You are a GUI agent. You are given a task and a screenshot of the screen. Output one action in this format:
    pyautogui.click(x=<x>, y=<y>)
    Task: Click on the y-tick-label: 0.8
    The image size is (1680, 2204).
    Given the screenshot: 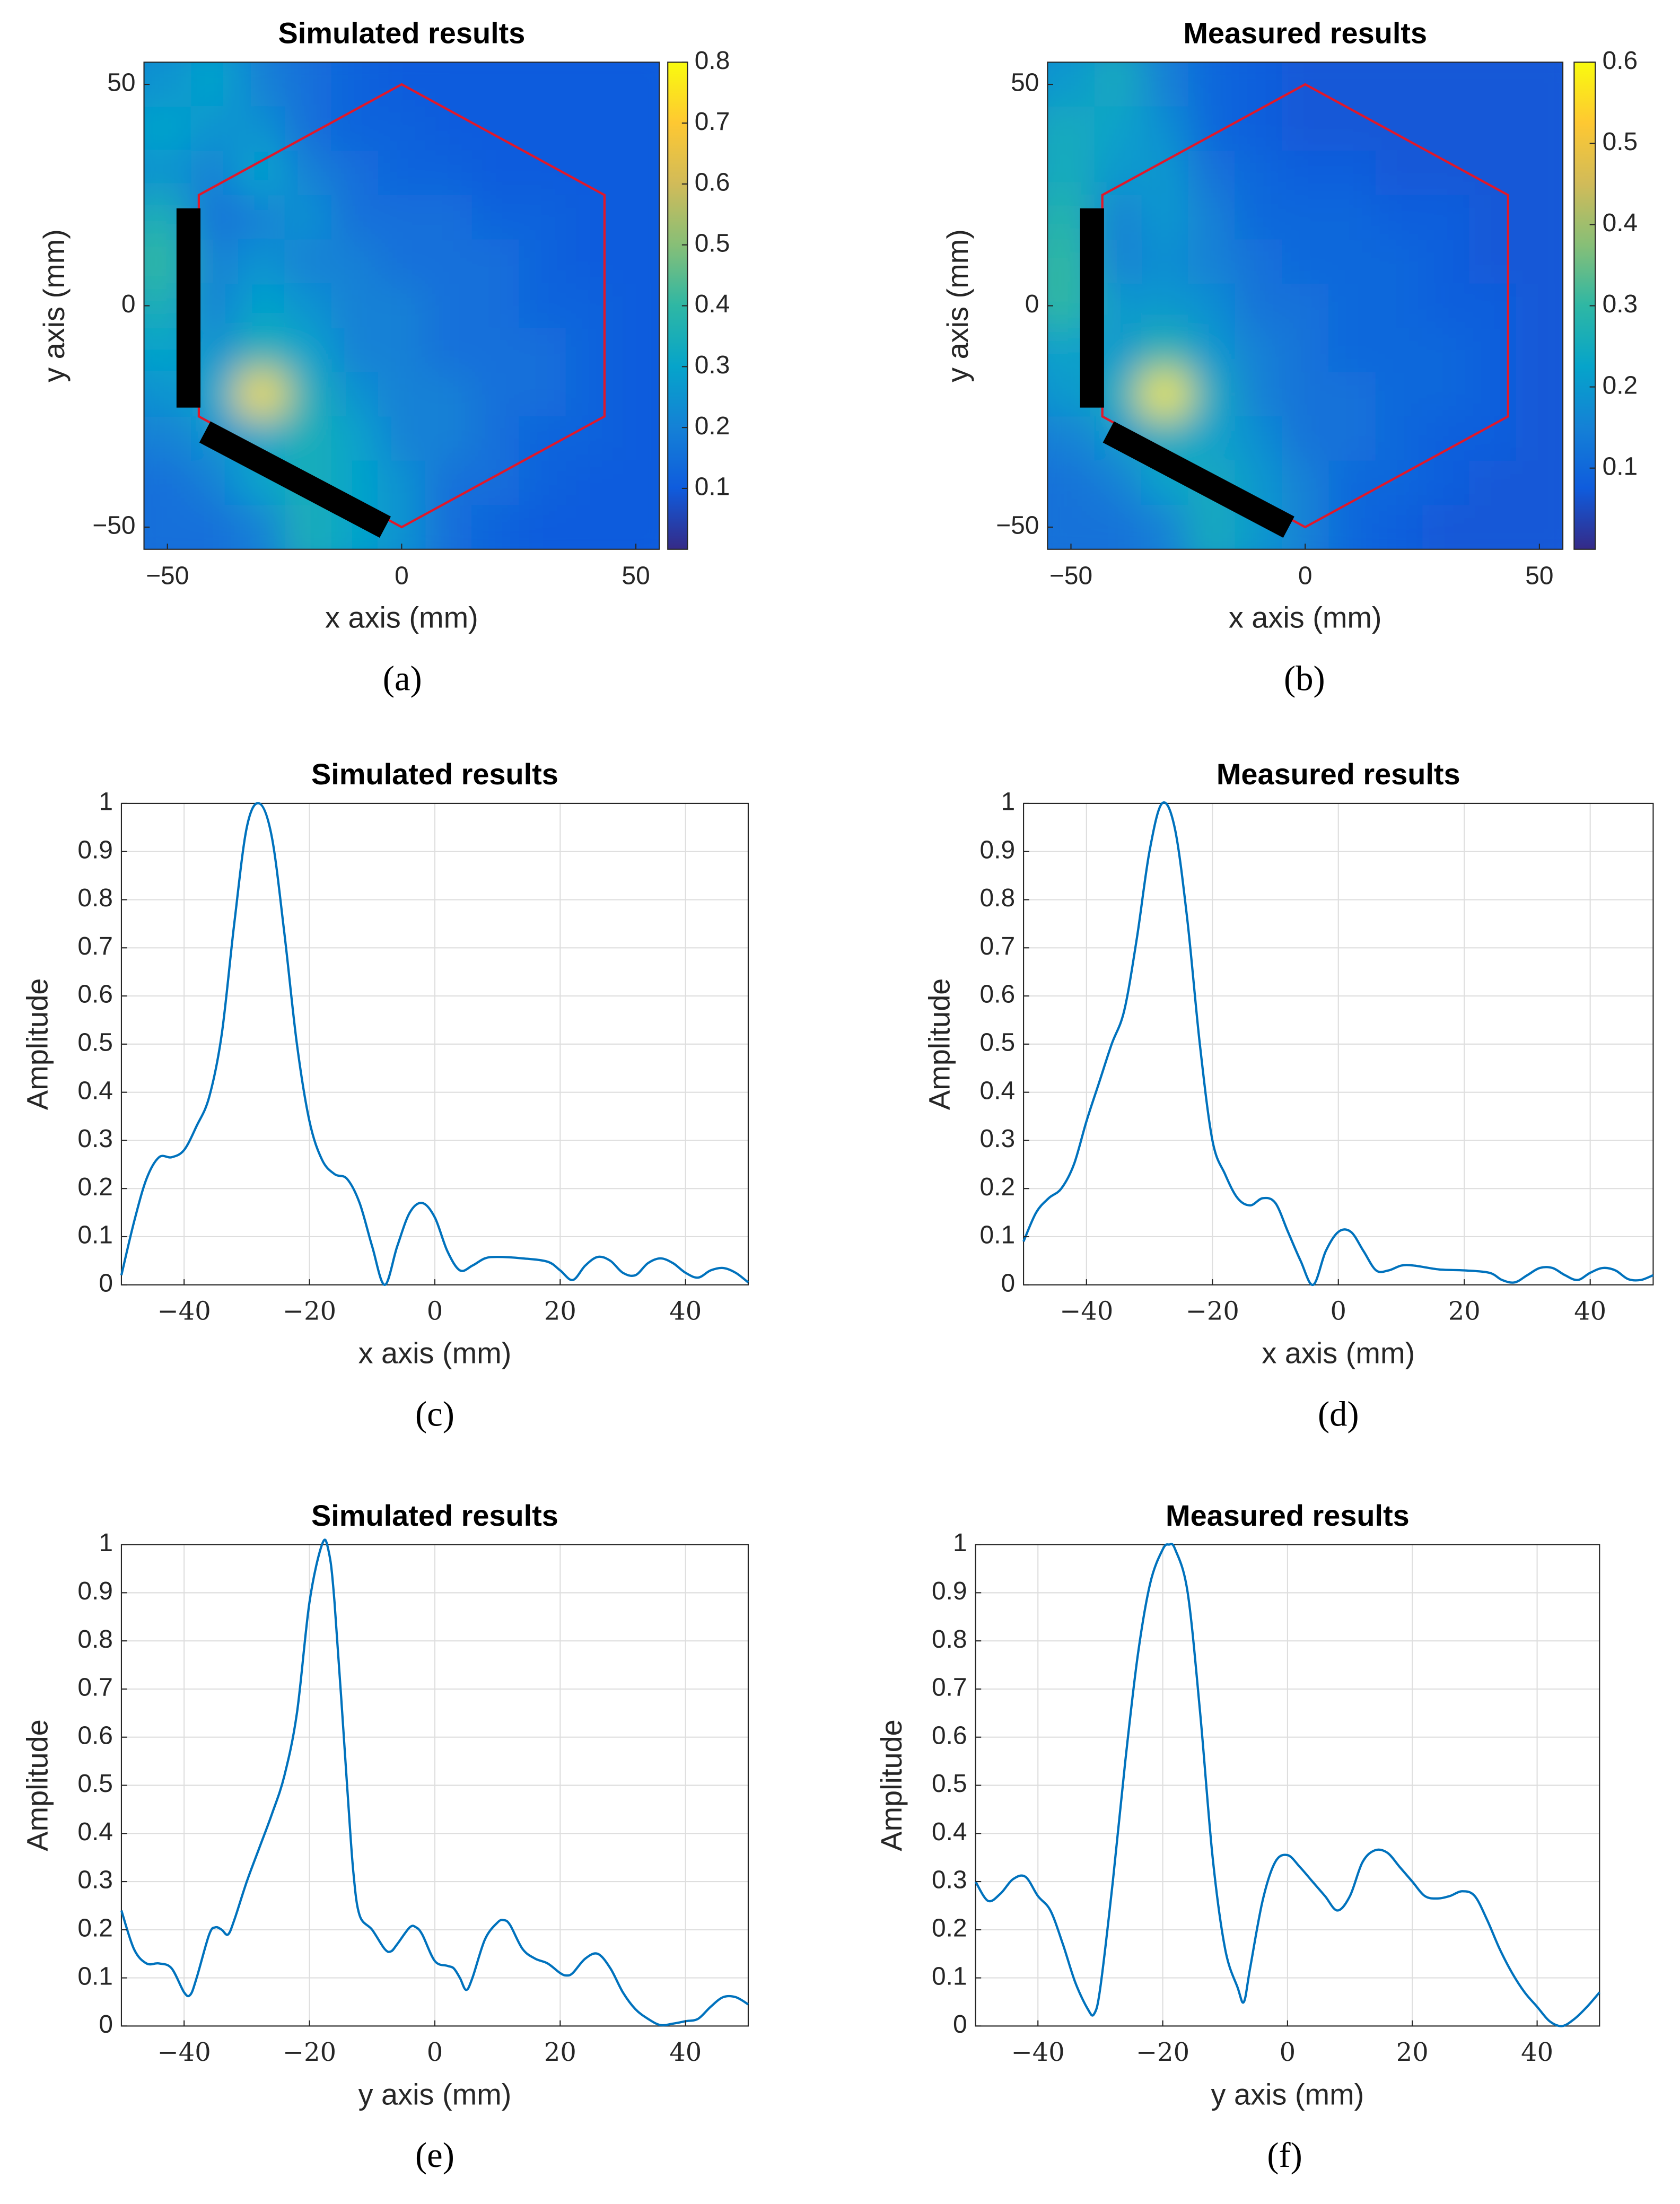 What is the action you would take?
    pyautogui.click(x=95, y=1640)
    